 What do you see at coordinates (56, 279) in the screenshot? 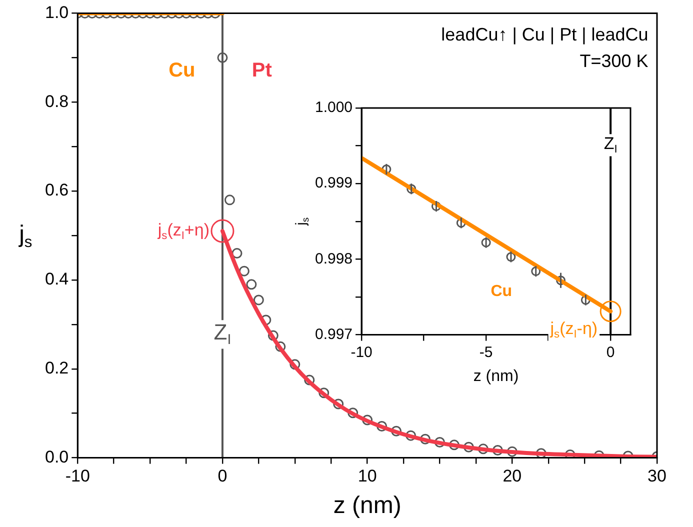
I see `y-tick-label: 0.4` at bounding box center [56, 279].